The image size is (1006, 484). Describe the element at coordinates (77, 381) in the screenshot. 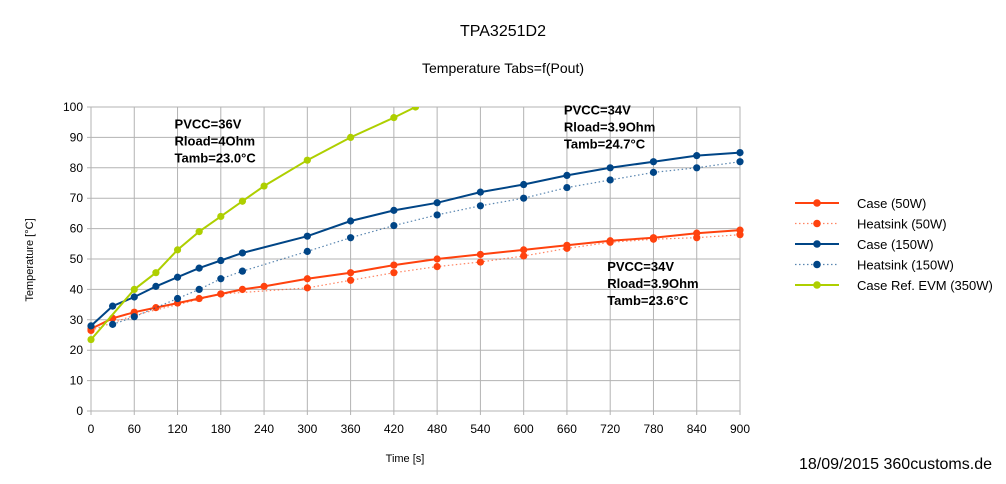

I see `y-tick-label: 10` at that location.